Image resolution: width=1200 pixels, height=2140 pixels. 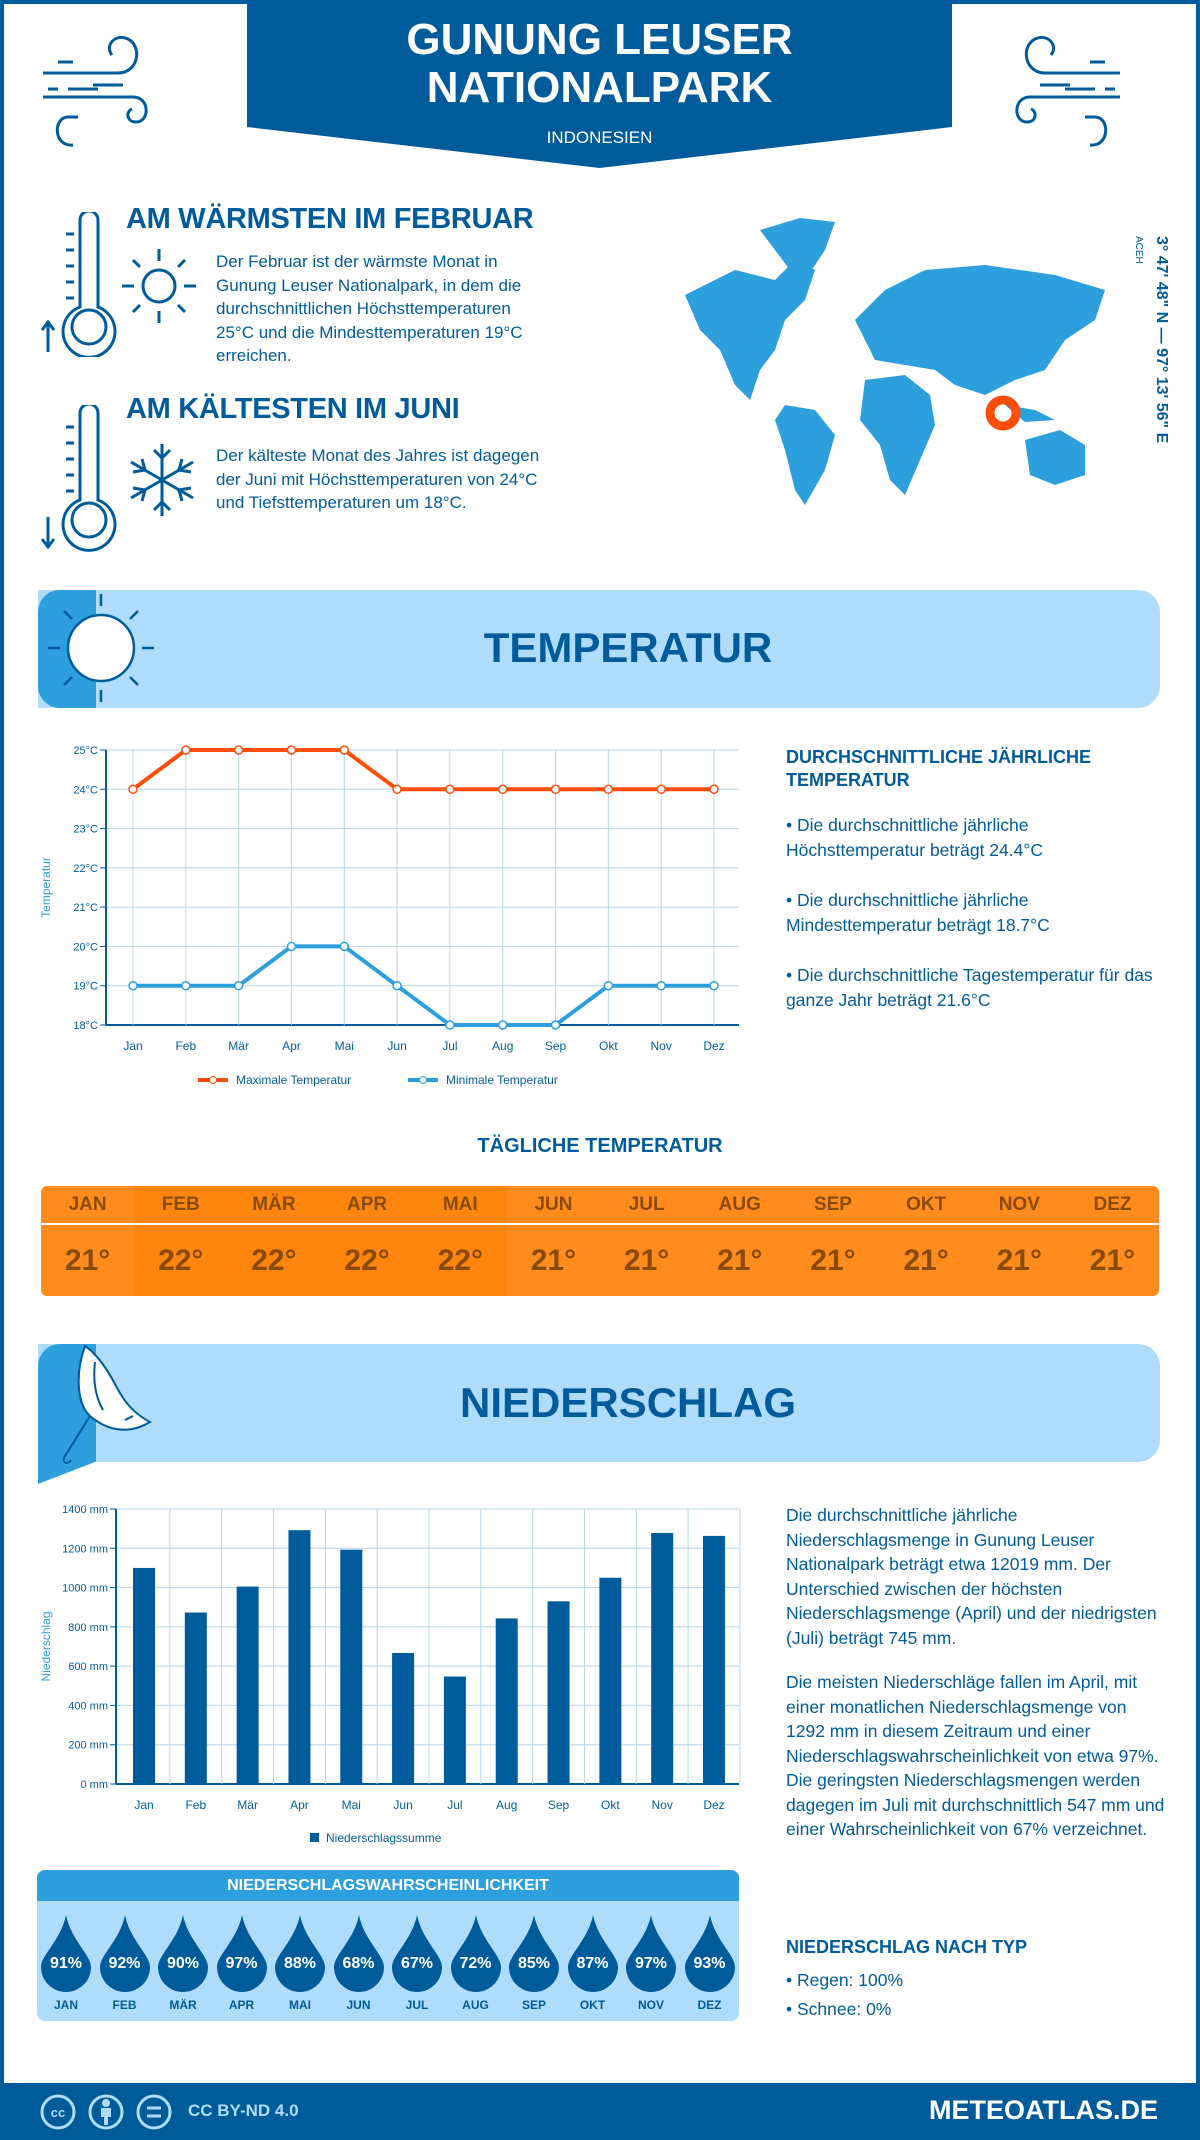 I want to click on probability-drop: 87% OKT, so click(x=593, y=1968).